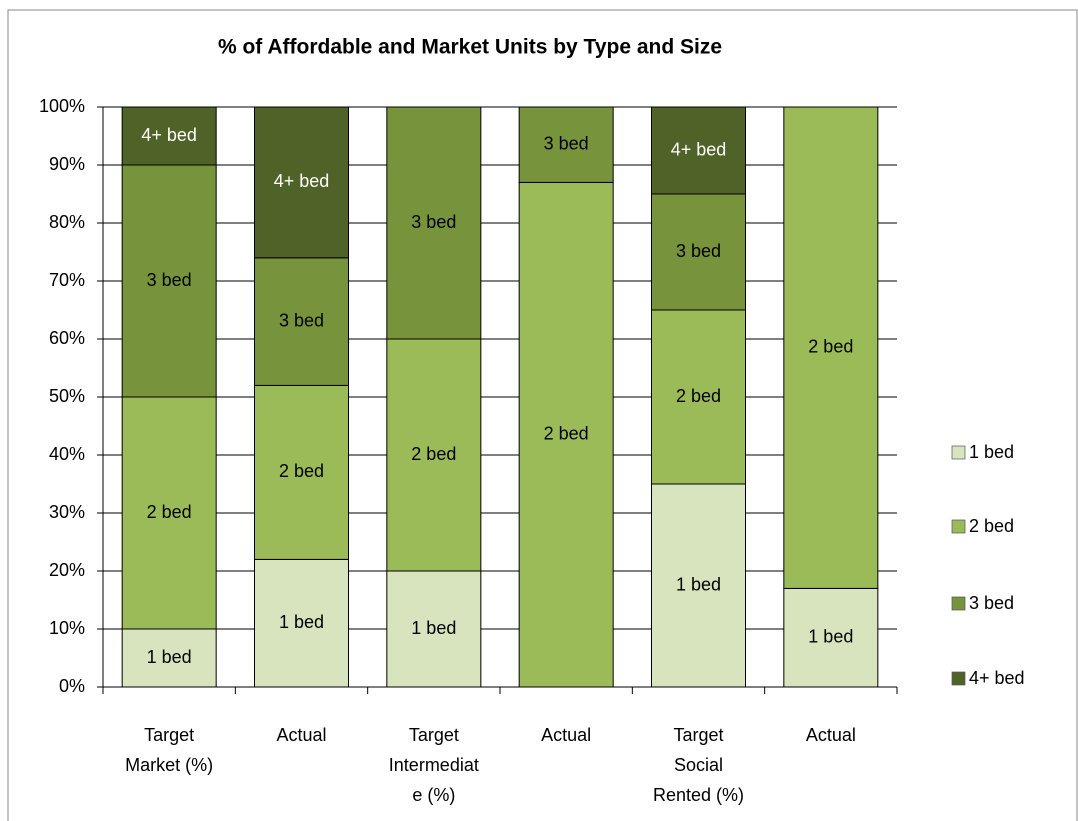 The width and height of the screenshot is (1078, 821). I want to click on x-tick-label-box: Target Social Rented (%), so click(698, 765).